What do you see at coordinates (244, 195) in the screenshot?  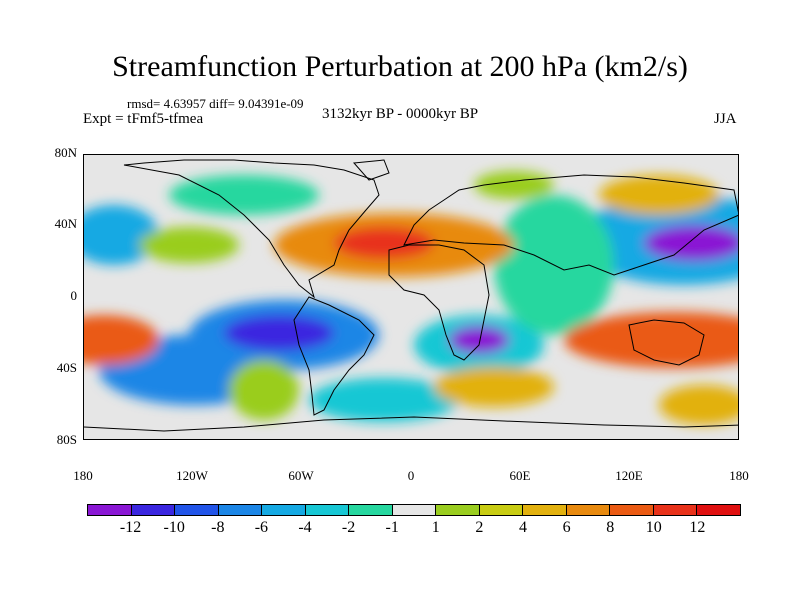 I see `contour-north-america-low` at bounding box center [244, 195].